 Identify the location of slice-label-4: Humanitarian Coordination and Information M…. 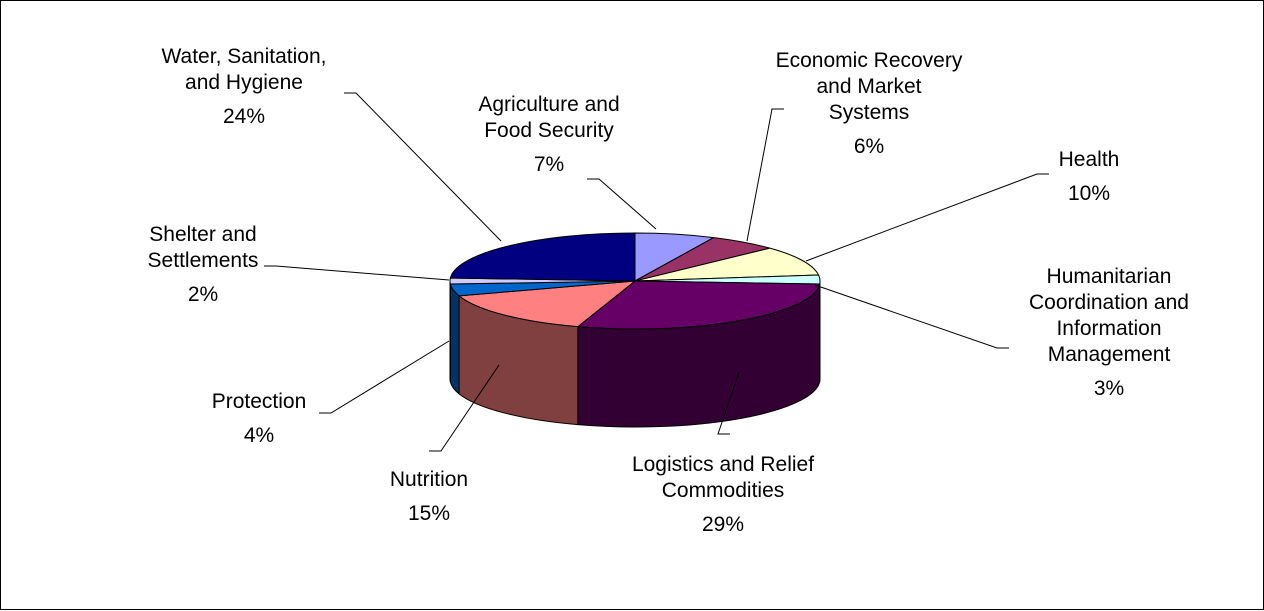
(1109, 315).